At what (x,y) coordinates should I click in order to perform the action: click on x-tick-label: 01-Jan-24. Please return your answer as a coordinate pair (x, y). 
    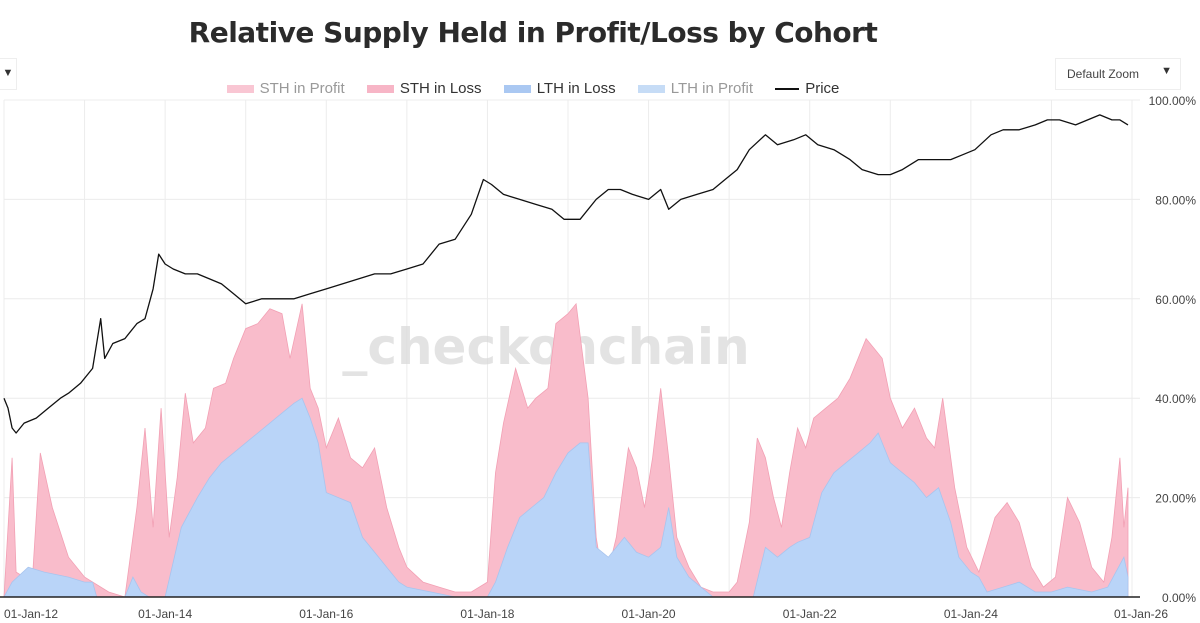
    Looking at the image, I should click on (971, 614).